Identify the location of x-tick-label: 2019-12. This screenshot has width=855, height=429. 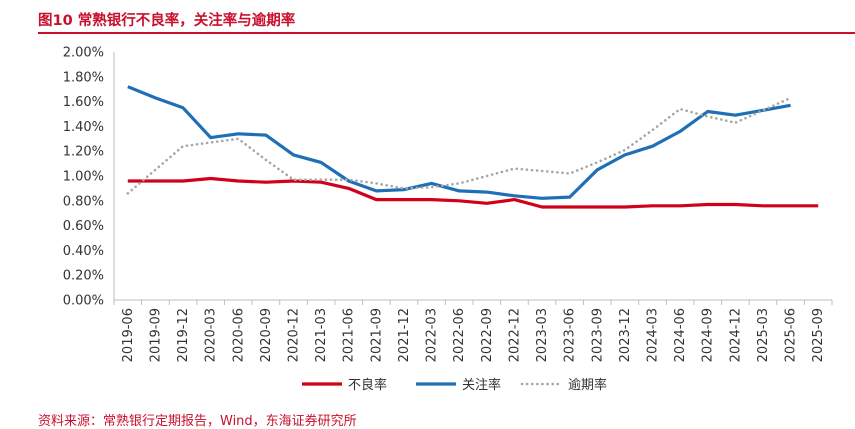
(183, 335).